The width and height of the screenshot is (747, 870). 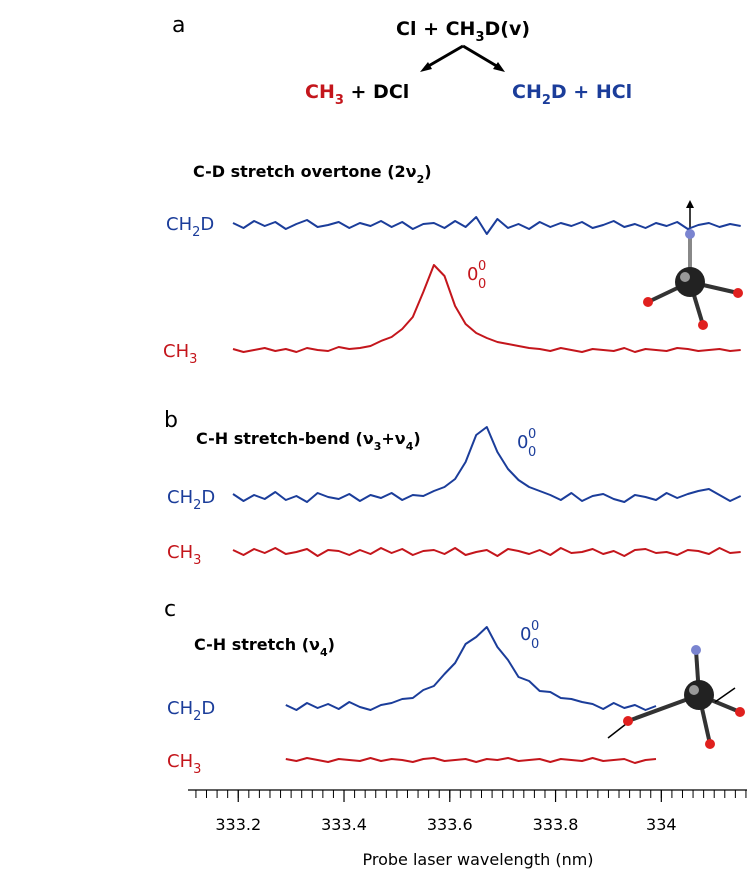 What do you see at coordinates (378, 446) in the screenshot?
I see `panel-title-part: 3` at bounding box center [378, 446].